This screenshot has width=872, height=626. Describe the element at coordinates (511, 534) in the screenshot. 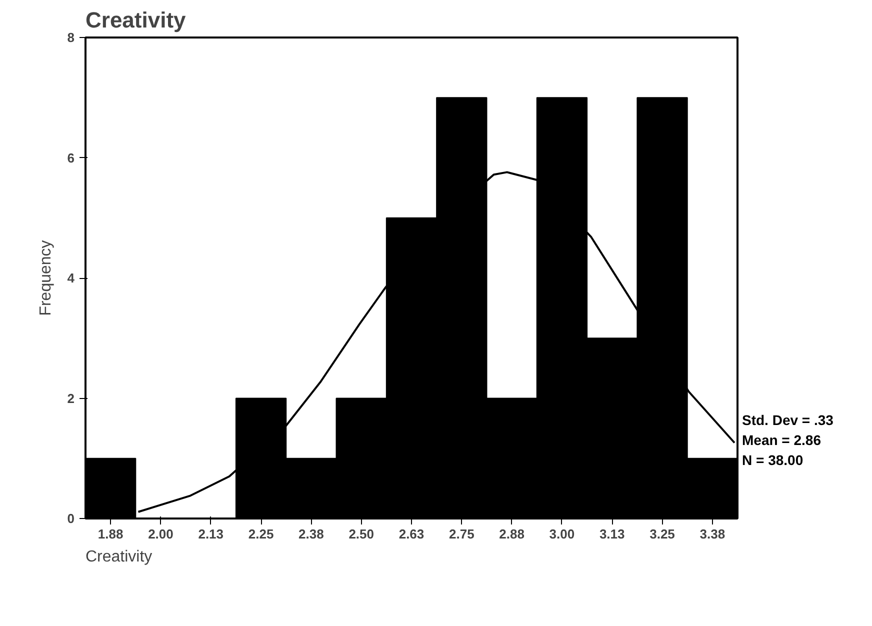

I see `x-tick-label: 2.88` at that location.